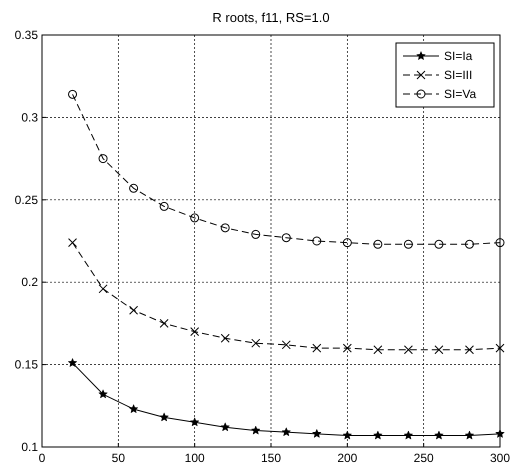 This screenshot has width=513, height=468. I want to click on y-tick-label: 0.15, so click(26, 365).